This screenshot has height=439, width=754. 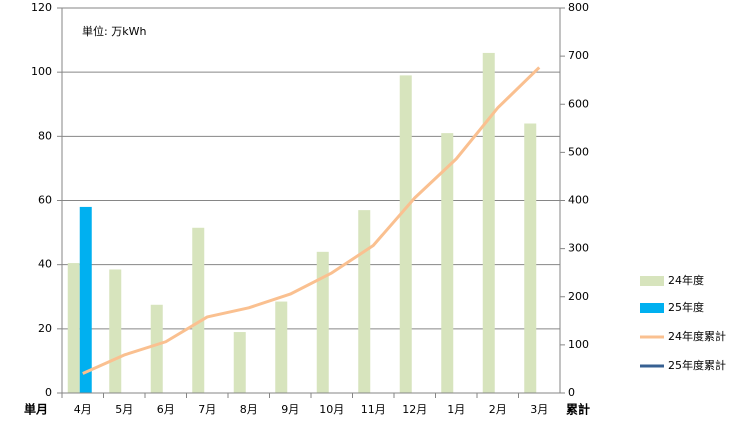 I want to click on y2-tick-label: 300, so click(x=578, y=248).